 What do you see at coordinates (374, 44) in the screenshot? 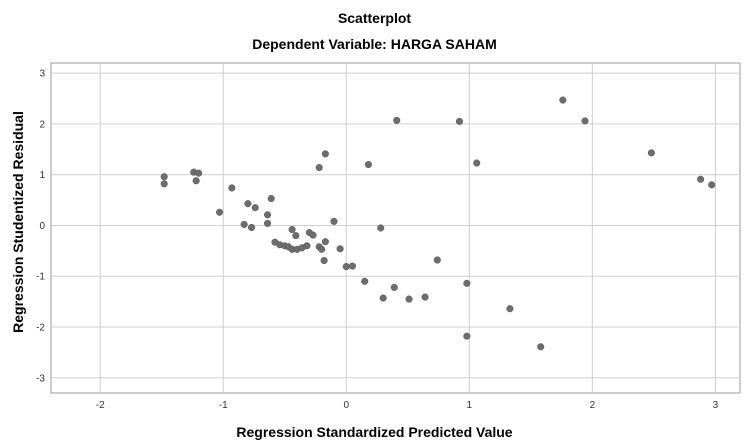
I see `chart-subtitle: Dependent Variable: HARGA SAHAM` at bounding box center [374, 44].